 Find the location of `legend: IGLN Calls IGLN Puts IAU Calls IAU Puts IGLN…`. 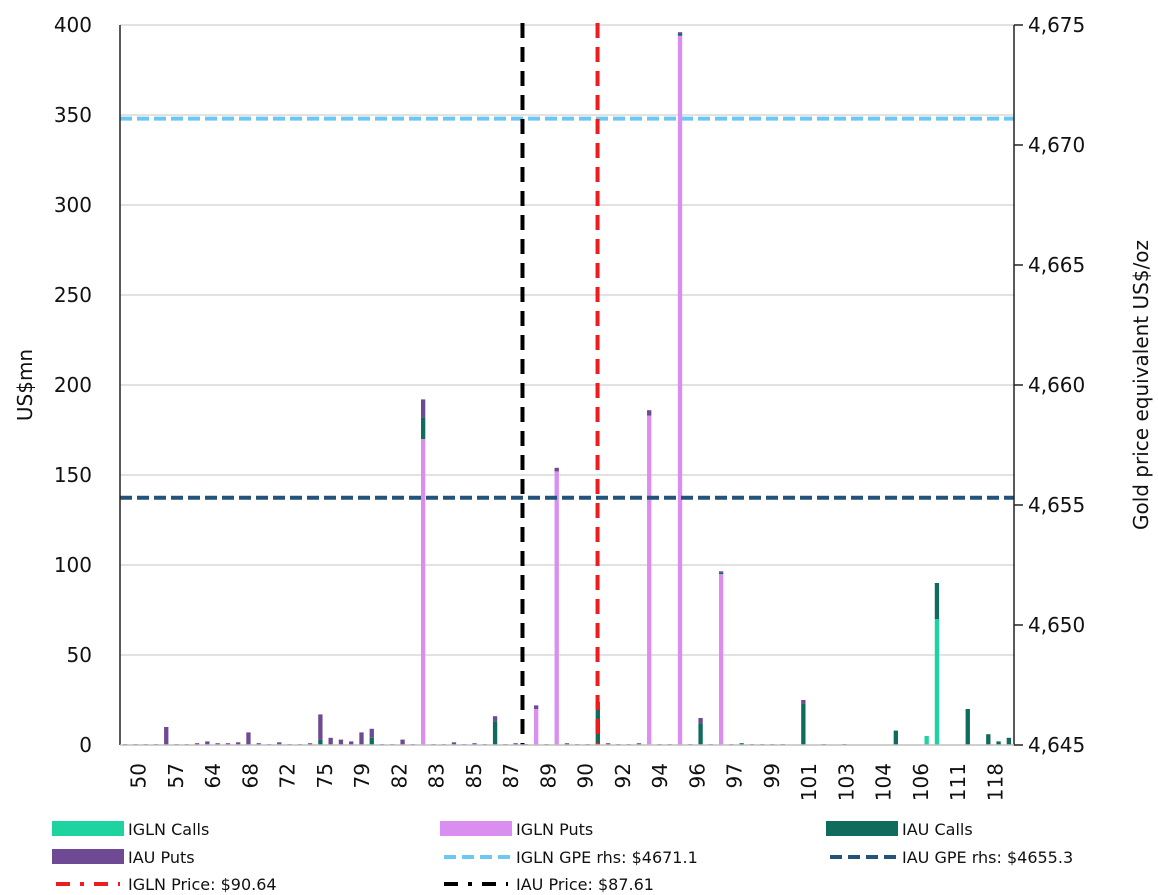

legend: IGLN Calls IGLN Puts IAU Calls IAU Puts IGLN… is located at coordinates (562, 857).